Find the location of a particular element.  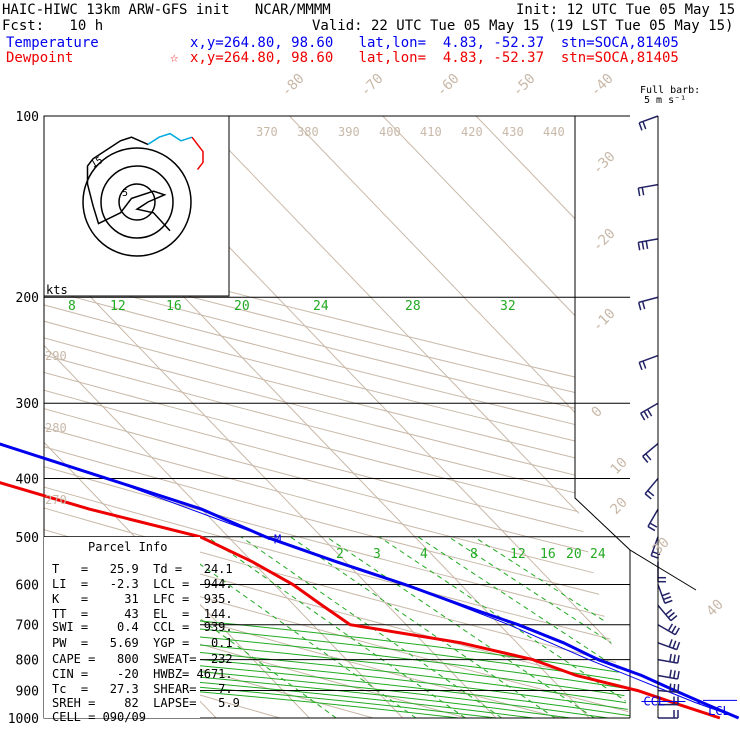

wind-barb-axis-edge is located at coordinates (663, 570).